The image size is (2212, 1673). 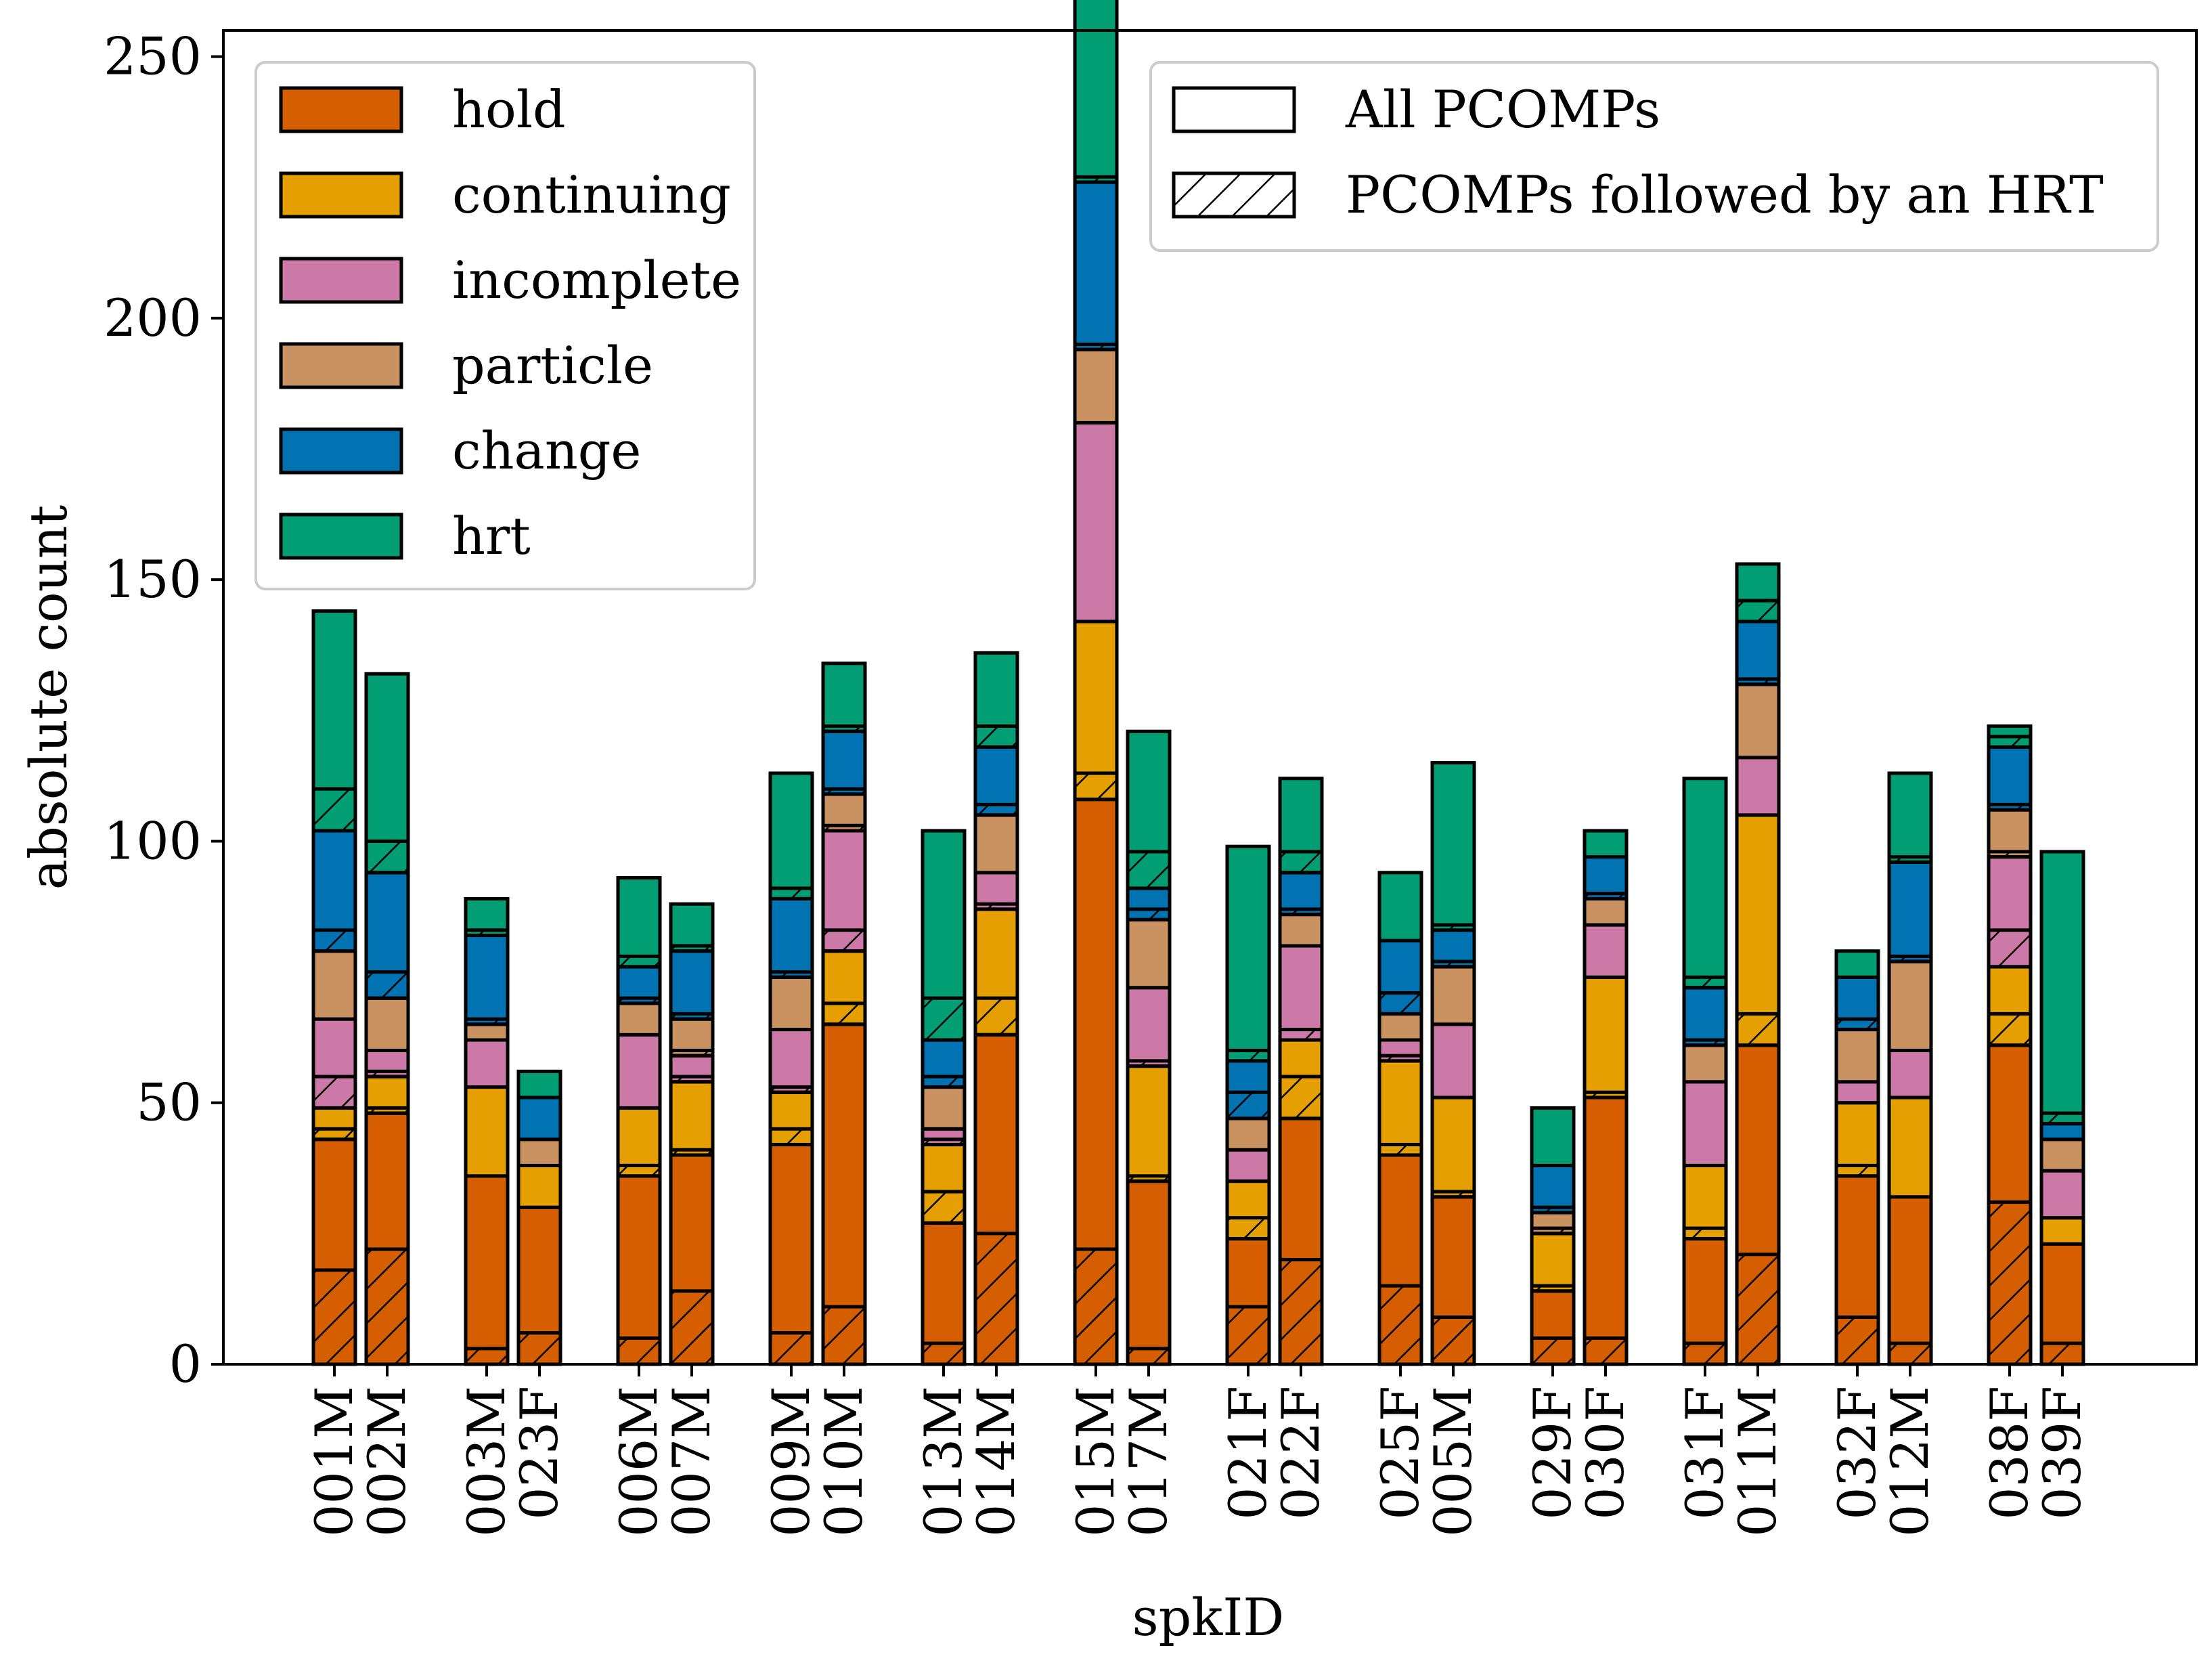 I want to click on bar-029F-continuing-hrt, so click(x=1553, y=1288).